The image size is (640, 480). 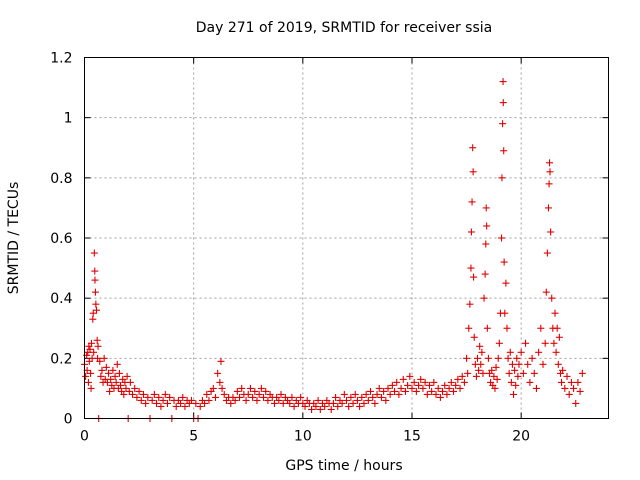 I want to click on y-tick-label: 0.6, so click(x=61, y=239).